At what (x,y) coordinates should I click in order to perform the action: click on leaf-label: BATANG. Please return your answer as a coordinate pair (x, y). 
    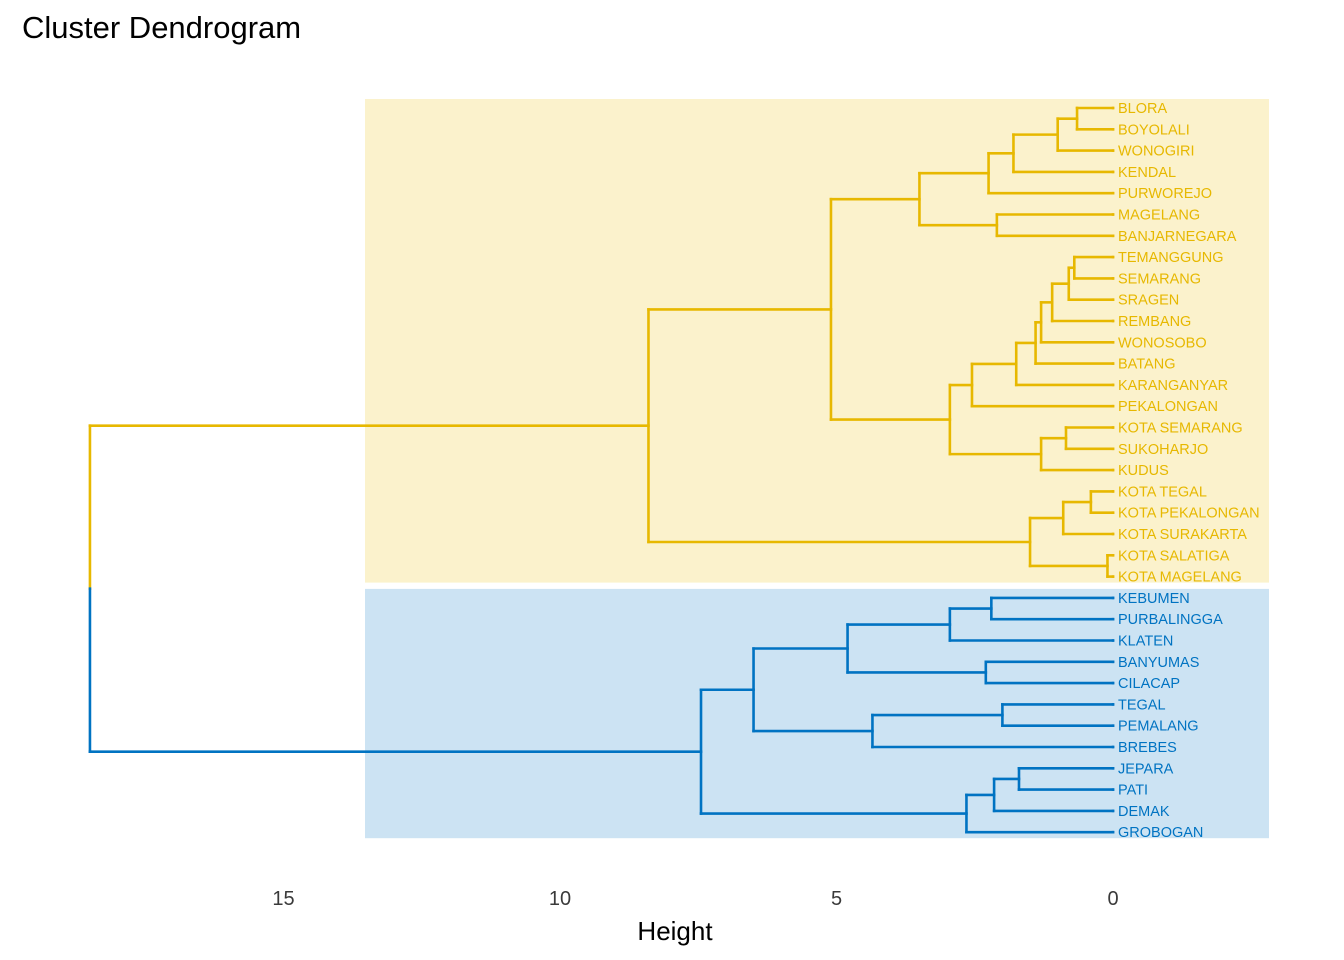
    Looking at the image, I should click on (1146, 365).